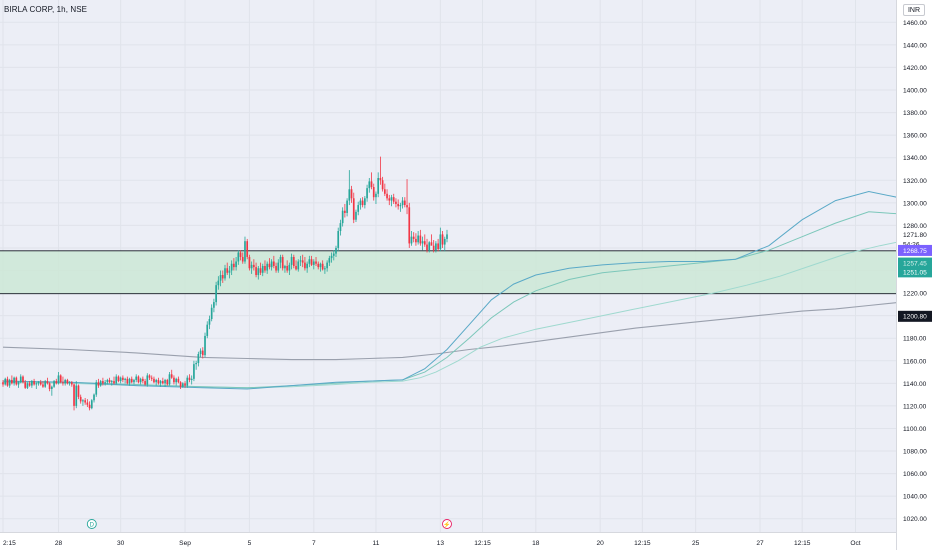  Describe the element at coordinates (855, 543) in the screenshot. I see `time-tick-label: Oct` at that location.